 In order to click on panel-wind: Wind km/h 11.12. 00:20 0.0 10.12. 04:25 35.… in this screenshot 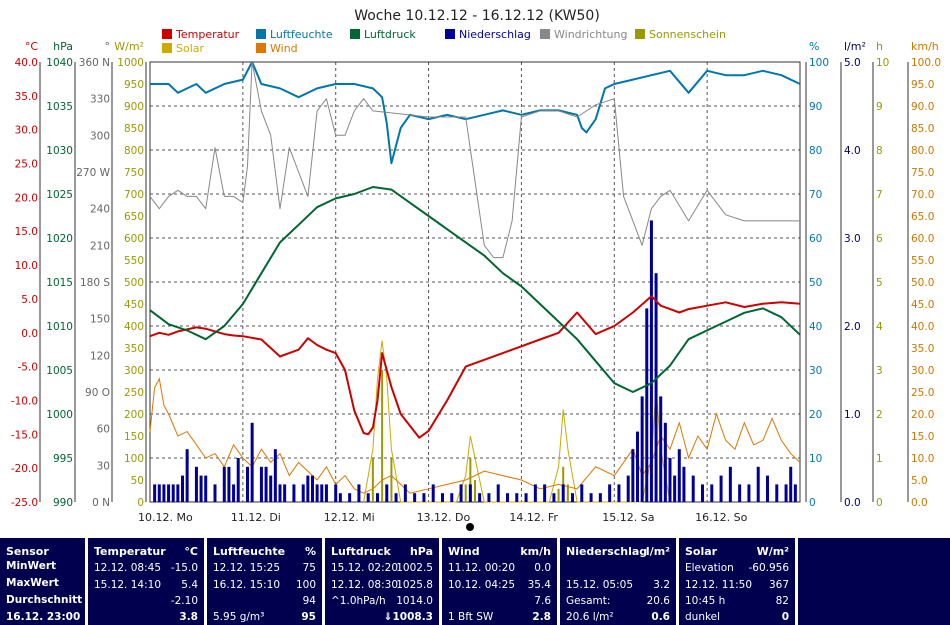, I will do `click(499, 581)`.